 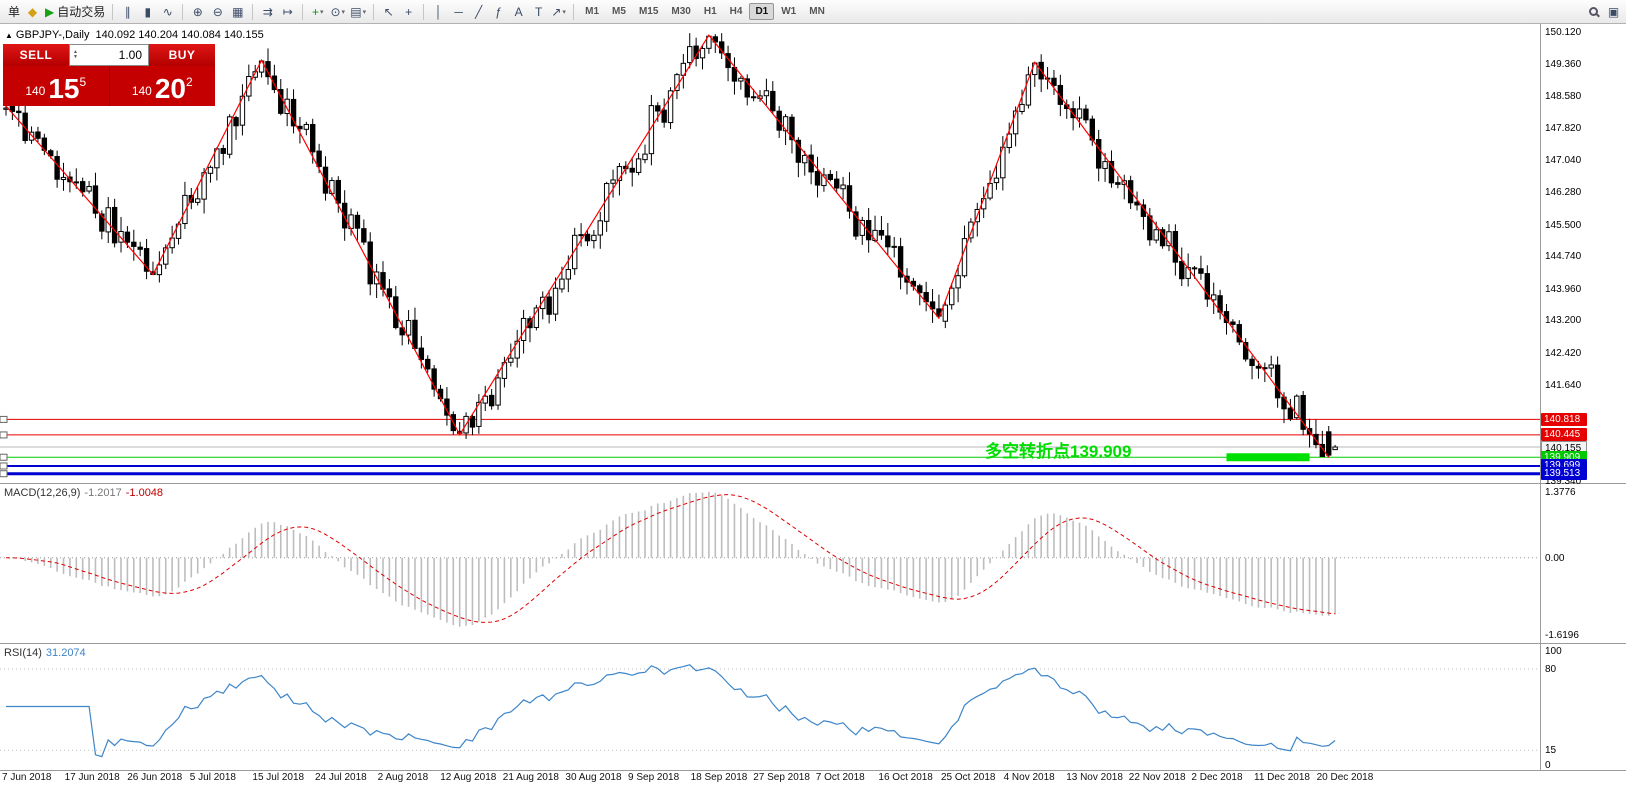 What do you see at coordinates (1560, 492) in the screenshot?
I see `macd-scale-tick: 1.3776` at bounding box center [1560, 492].